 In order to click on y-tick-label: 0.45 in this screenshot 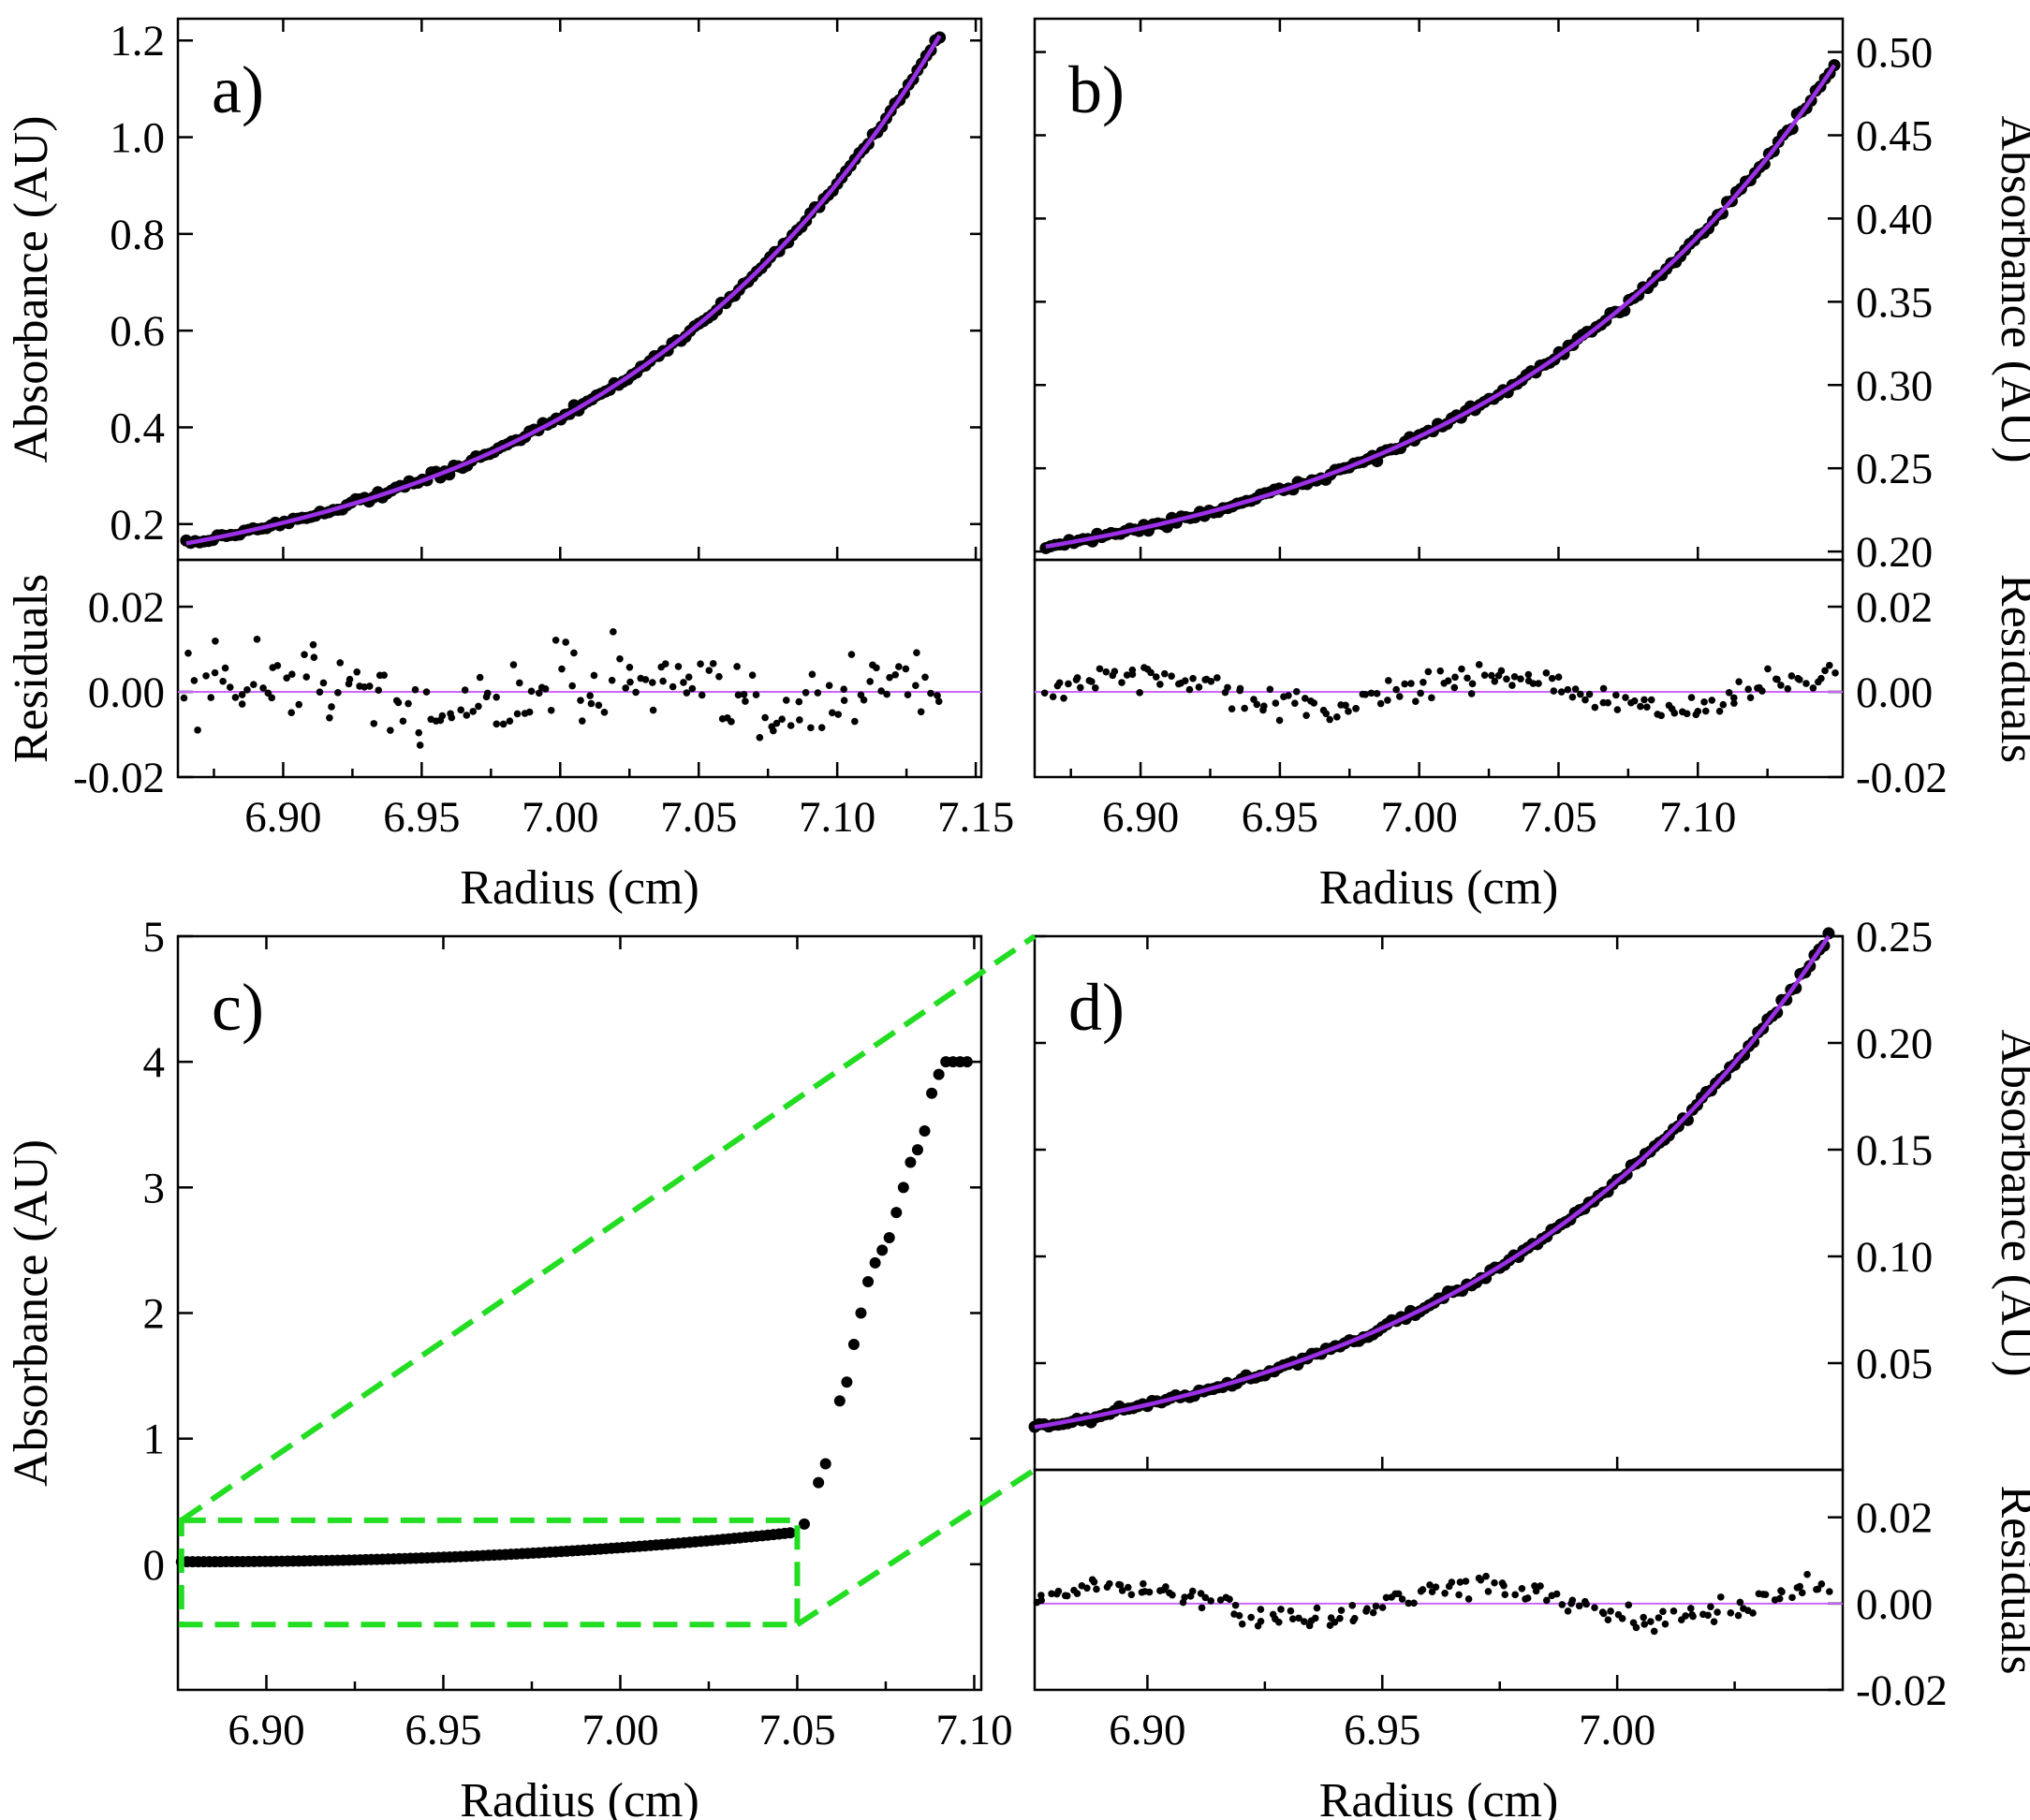, I will do `click(1894, 135)`.